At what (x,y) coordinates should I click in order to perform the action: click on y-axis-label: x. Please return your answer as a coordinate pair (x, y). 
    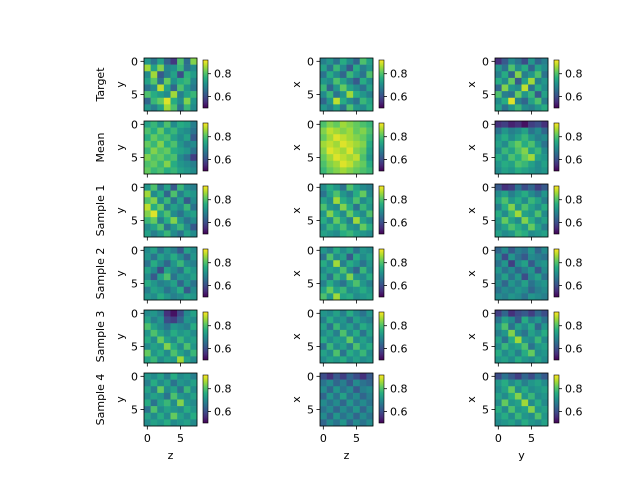
    Looking at the image, I should click on (471, 336).